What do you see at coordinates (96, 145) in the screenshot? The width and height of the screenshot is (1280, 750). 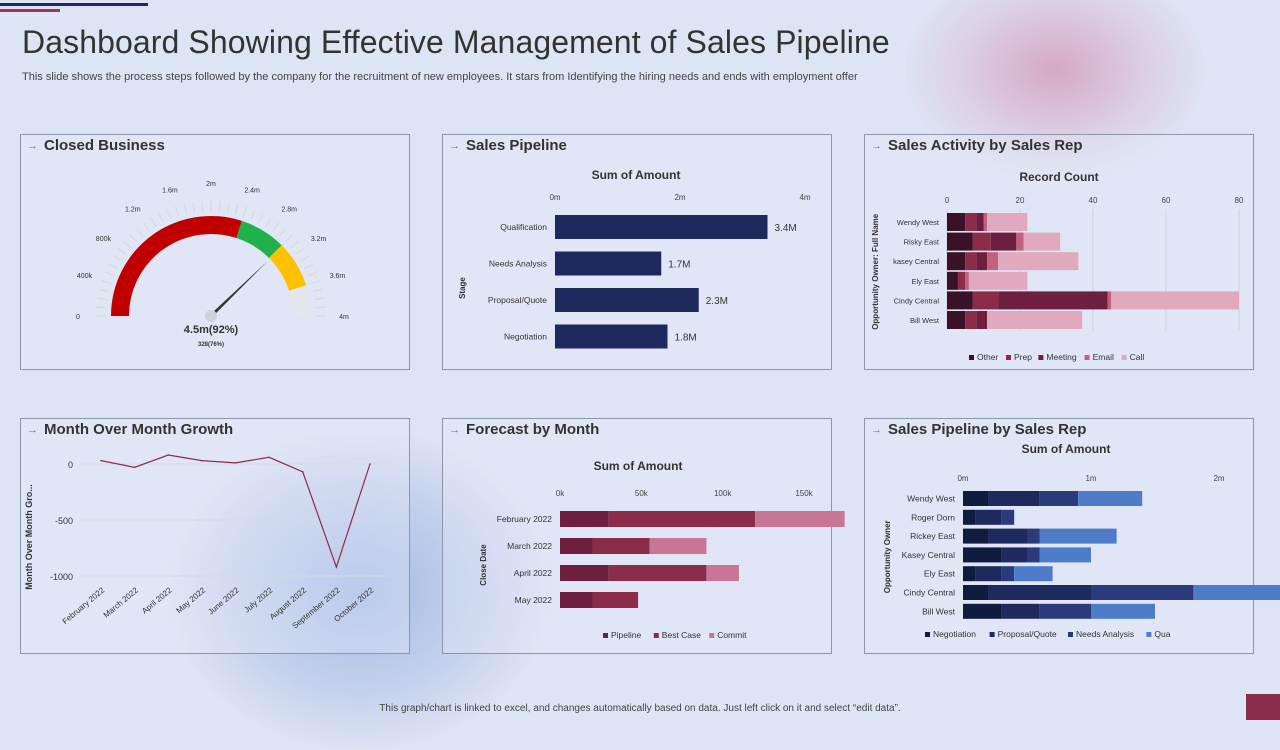 I see `panel-title: → Closed Business` at bounding box center [96, 145].